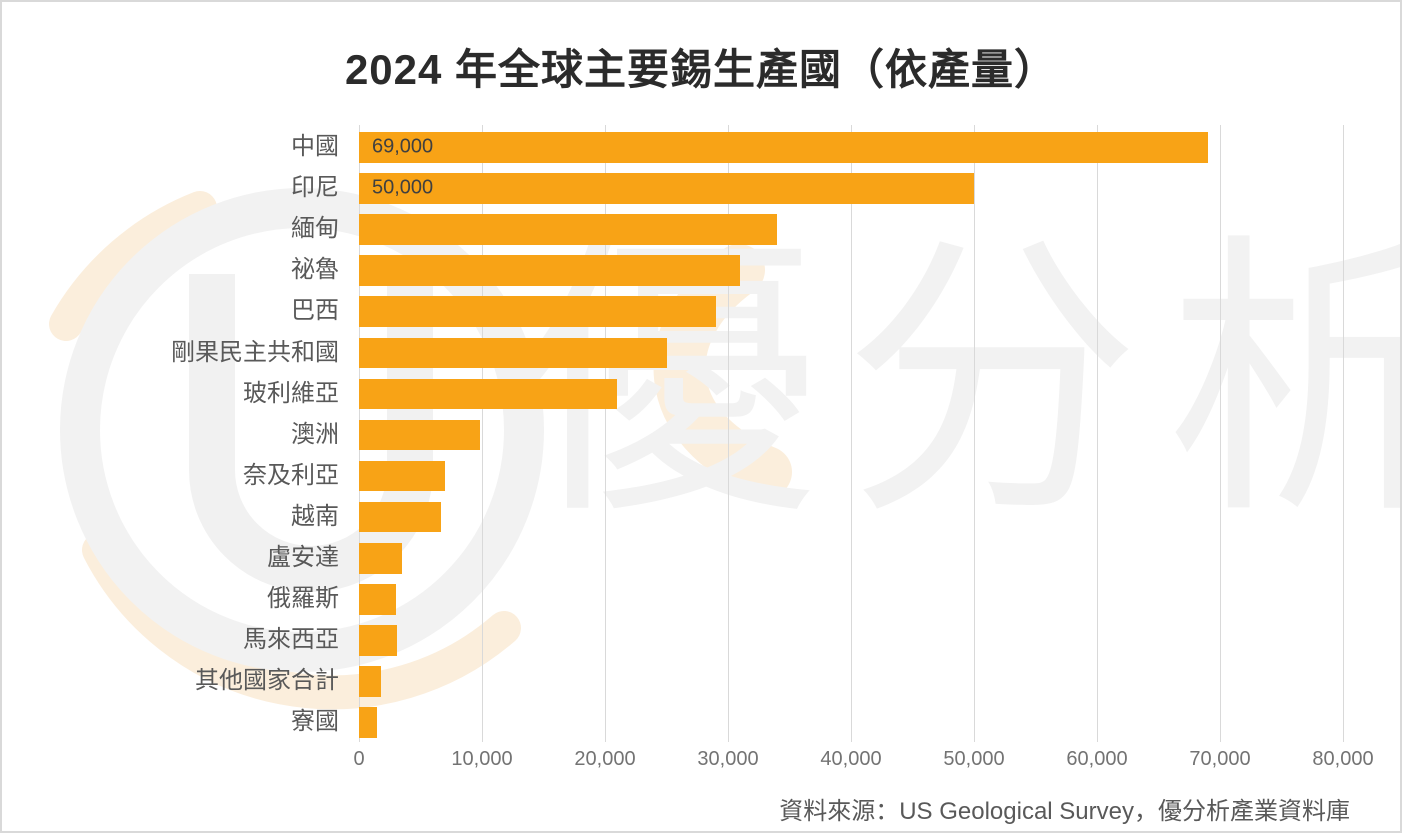  What do you see at coordinates (419, 435) in the screenshot?
I see `bar-澳洲` at bounding box center [419, 435].